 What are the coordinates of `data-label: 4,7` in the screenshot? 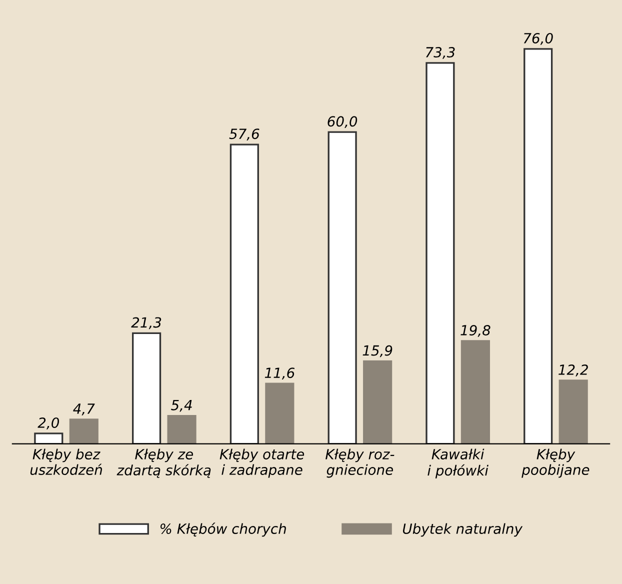 It's located at (84, 410).